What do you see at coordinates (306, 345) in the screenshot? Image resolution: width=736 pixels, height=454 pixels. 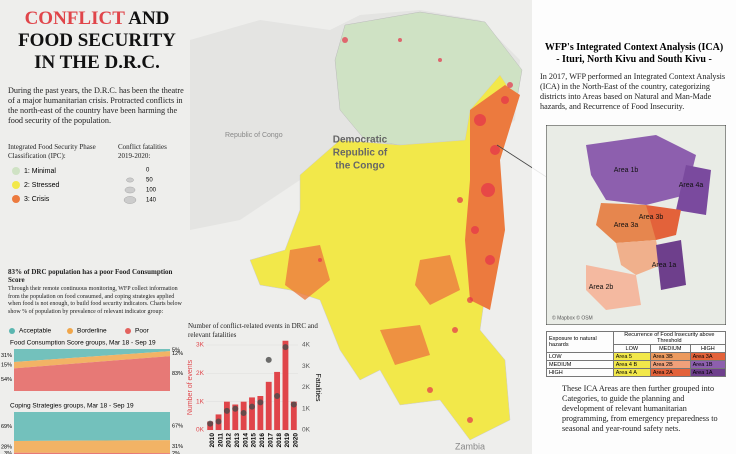 I see `y2-tick-label: 4K` at bounding box center [306, 345].